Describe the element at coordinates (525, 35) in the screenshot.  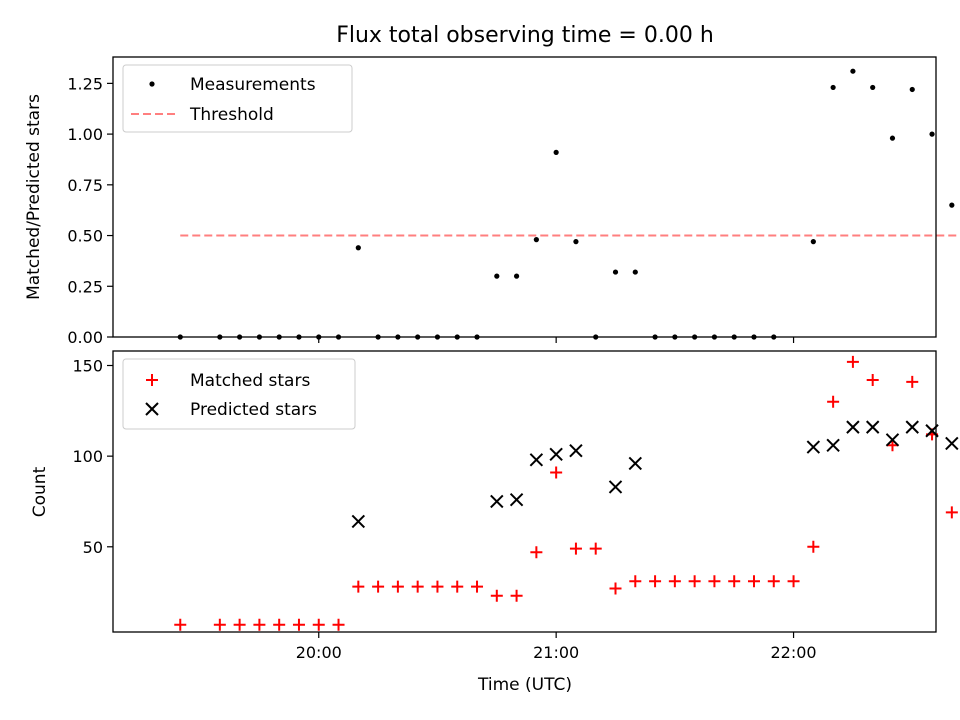
I see `top-chart-title: Flux total observing time = 0.00 h` at that location.